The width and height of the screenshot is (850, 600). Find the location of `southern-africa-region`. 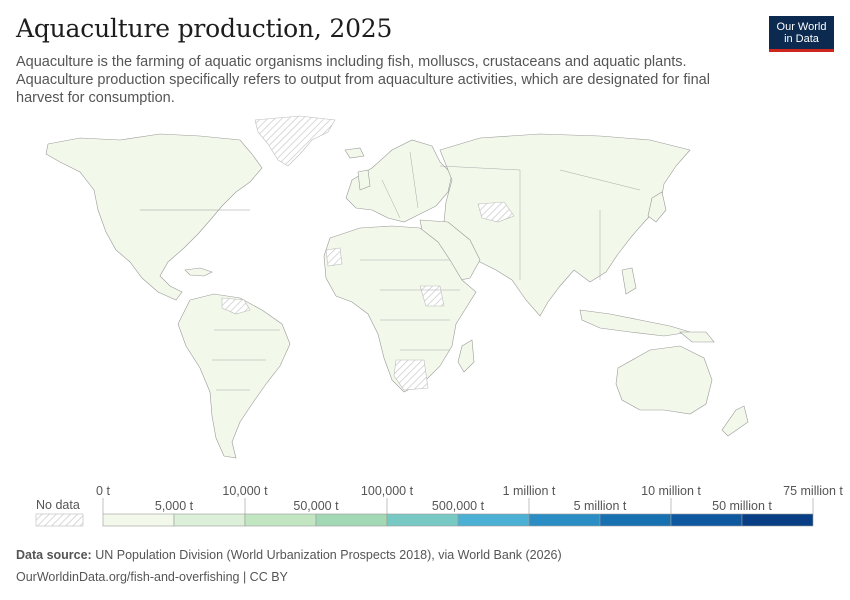

southern-africa-region is located at coordinates (411, 375).